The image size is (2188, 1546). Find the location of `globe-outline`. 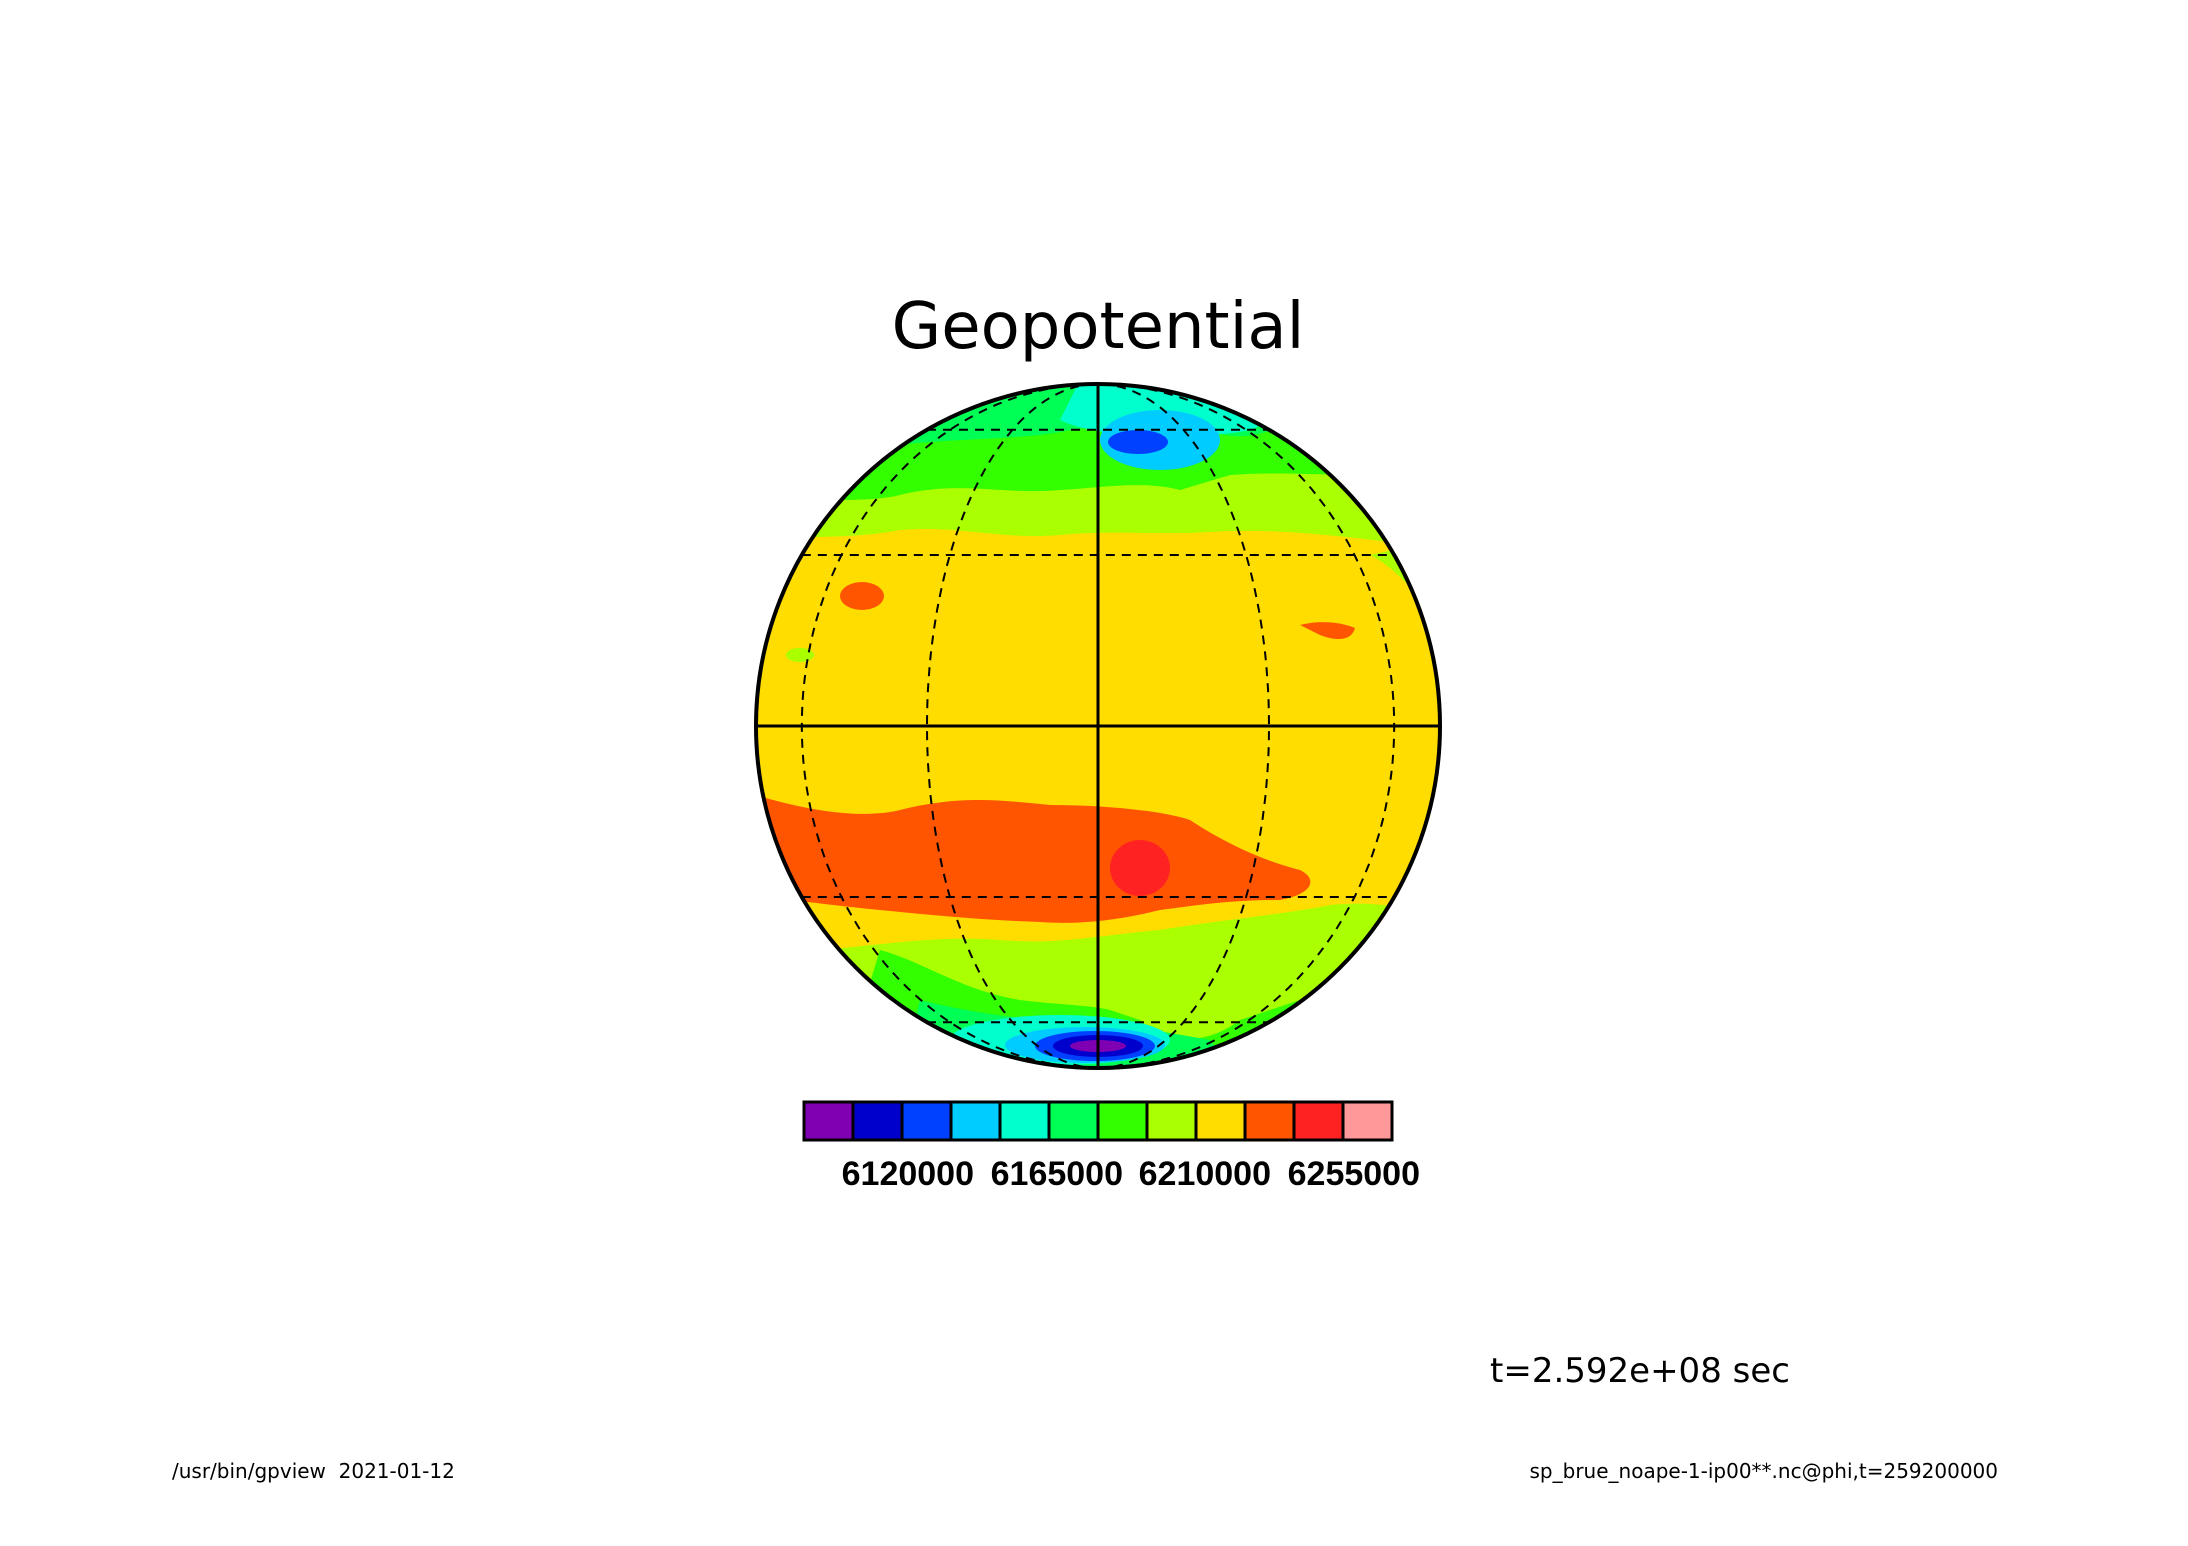

globe-outline is located at coordinates (1098, 726).